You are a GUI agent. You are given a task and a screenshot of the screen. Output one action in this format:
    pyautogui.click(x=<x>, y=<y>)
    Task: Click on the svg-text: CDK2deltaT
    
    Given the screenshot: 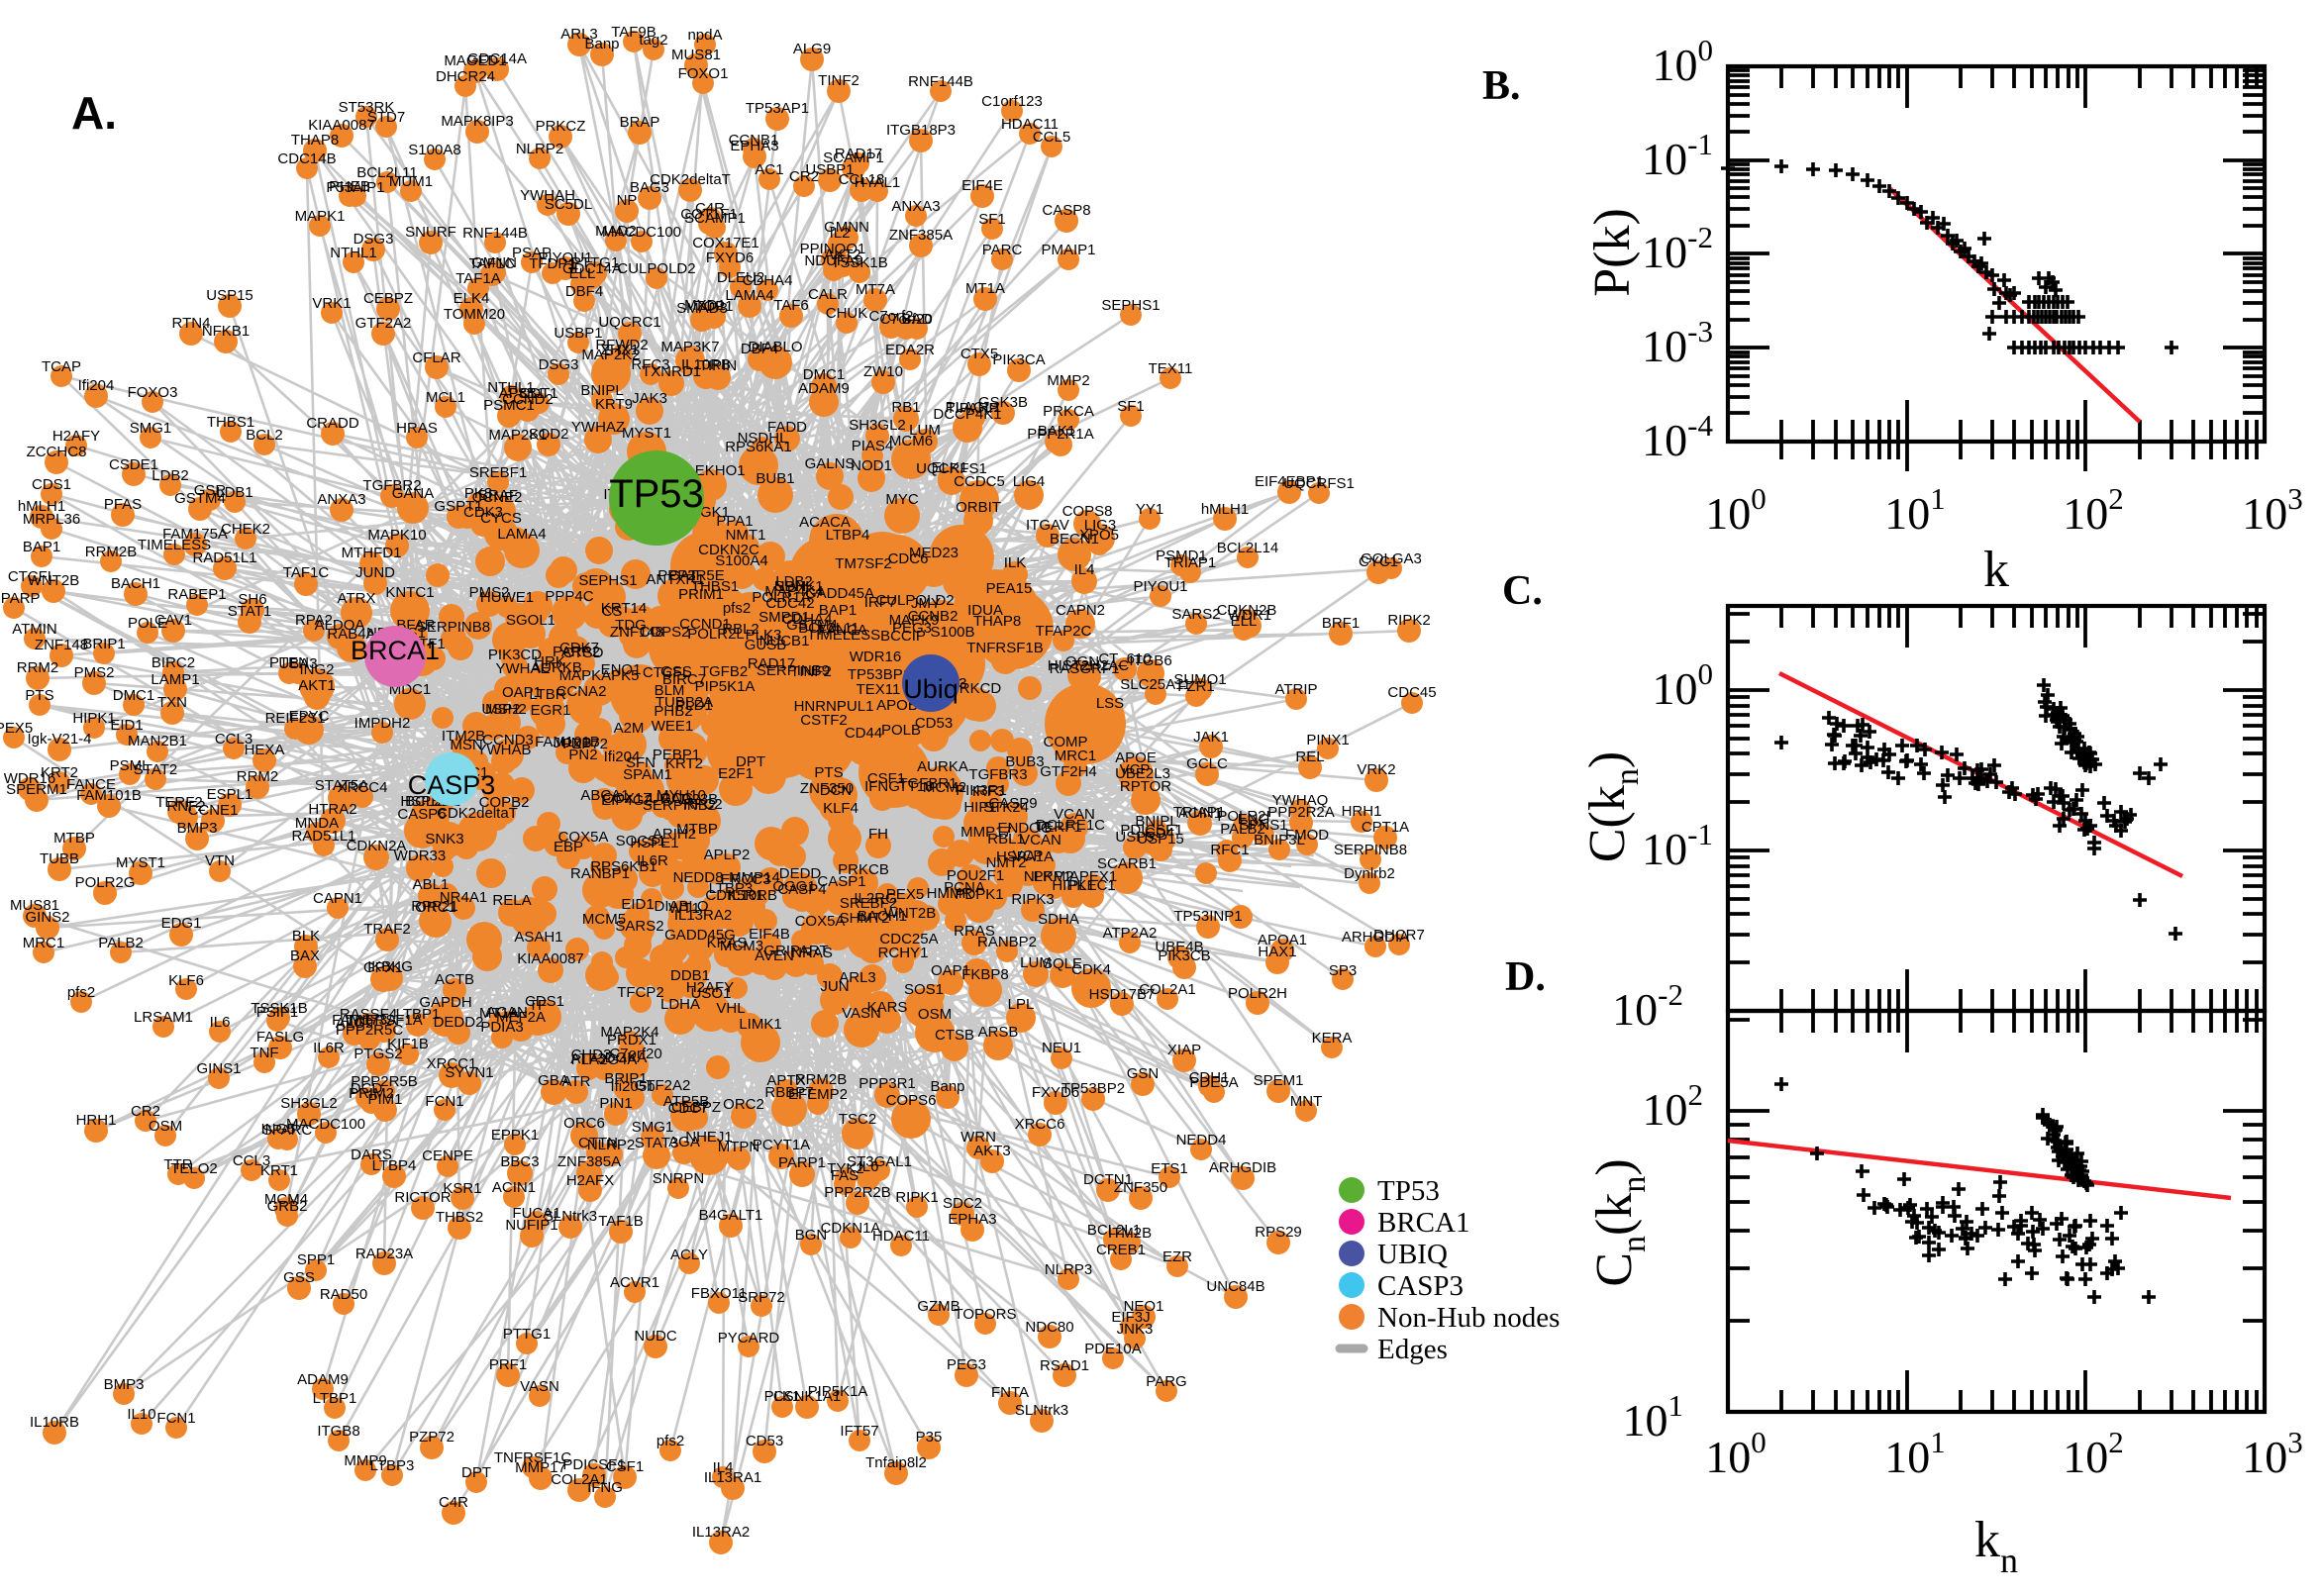 What is the action you would take?
    pyautogui.click(x=477, y=813)
    